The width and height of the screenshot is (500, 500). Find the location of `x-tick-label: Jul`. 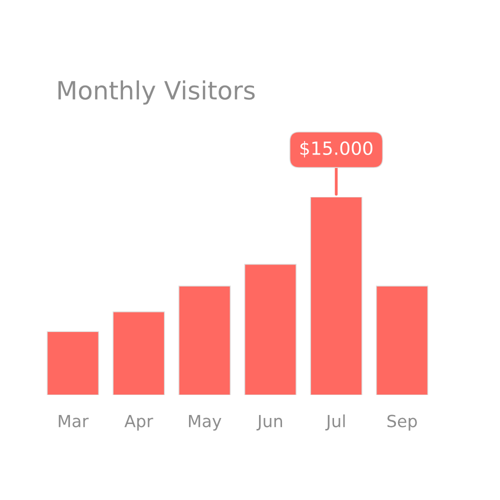

x-tick-label: Jul is located at coordinates (335, 422).